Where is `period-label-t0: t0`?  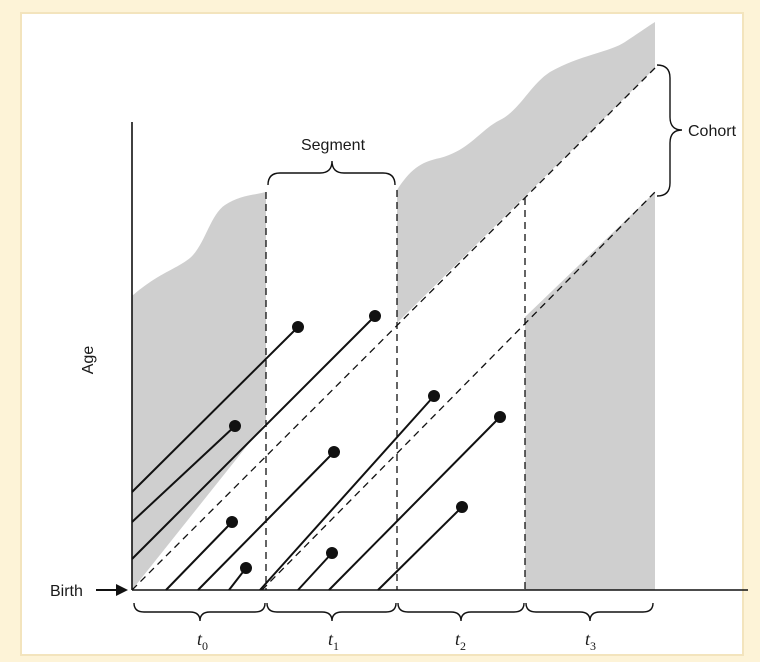 period-label-t0: t0 is located at coordinates (202, 641).